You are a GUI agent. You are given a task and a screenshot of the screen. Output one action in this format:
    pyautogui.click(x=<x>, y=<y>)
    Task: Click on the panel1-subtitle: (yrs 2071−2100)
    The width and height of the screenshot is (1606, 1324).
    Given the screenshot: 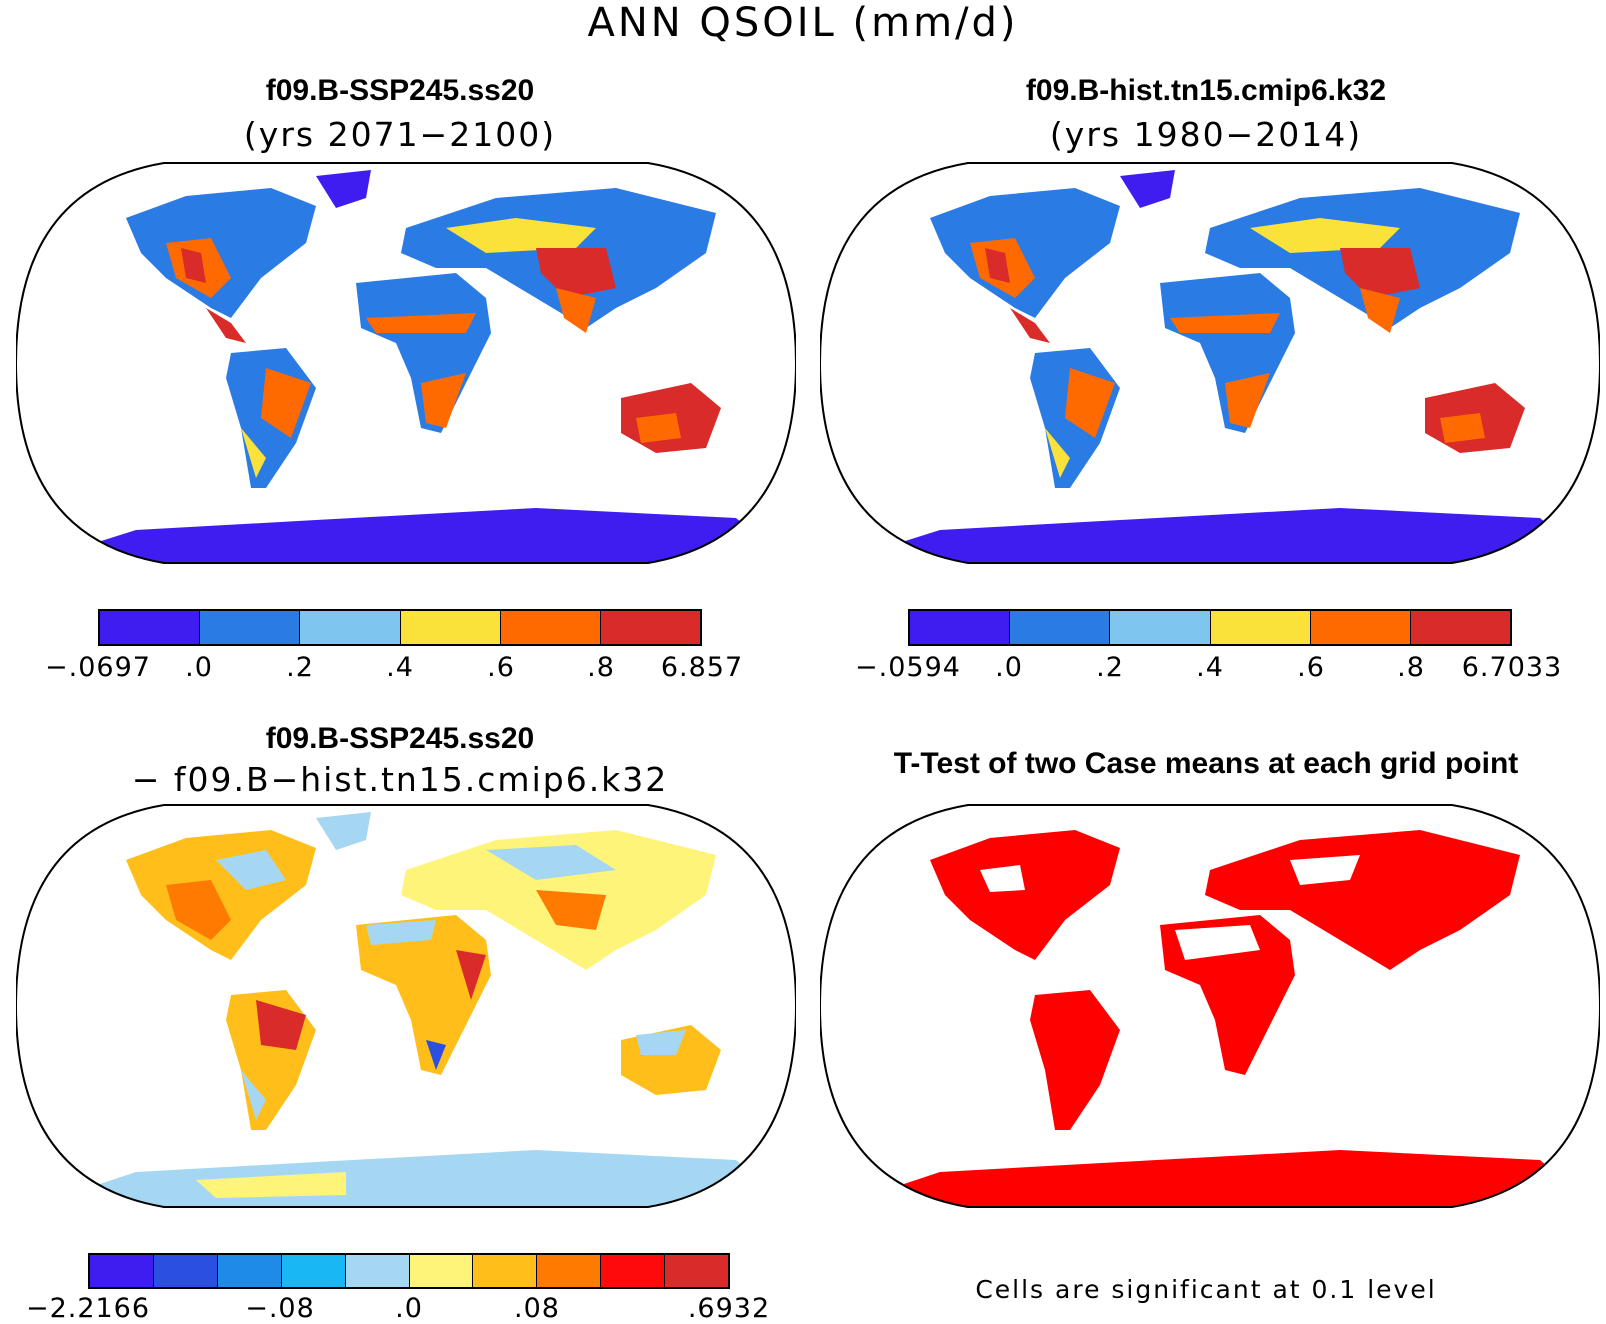 What is the action you would take?
    pyautogui.click(x=400, y=134)
    